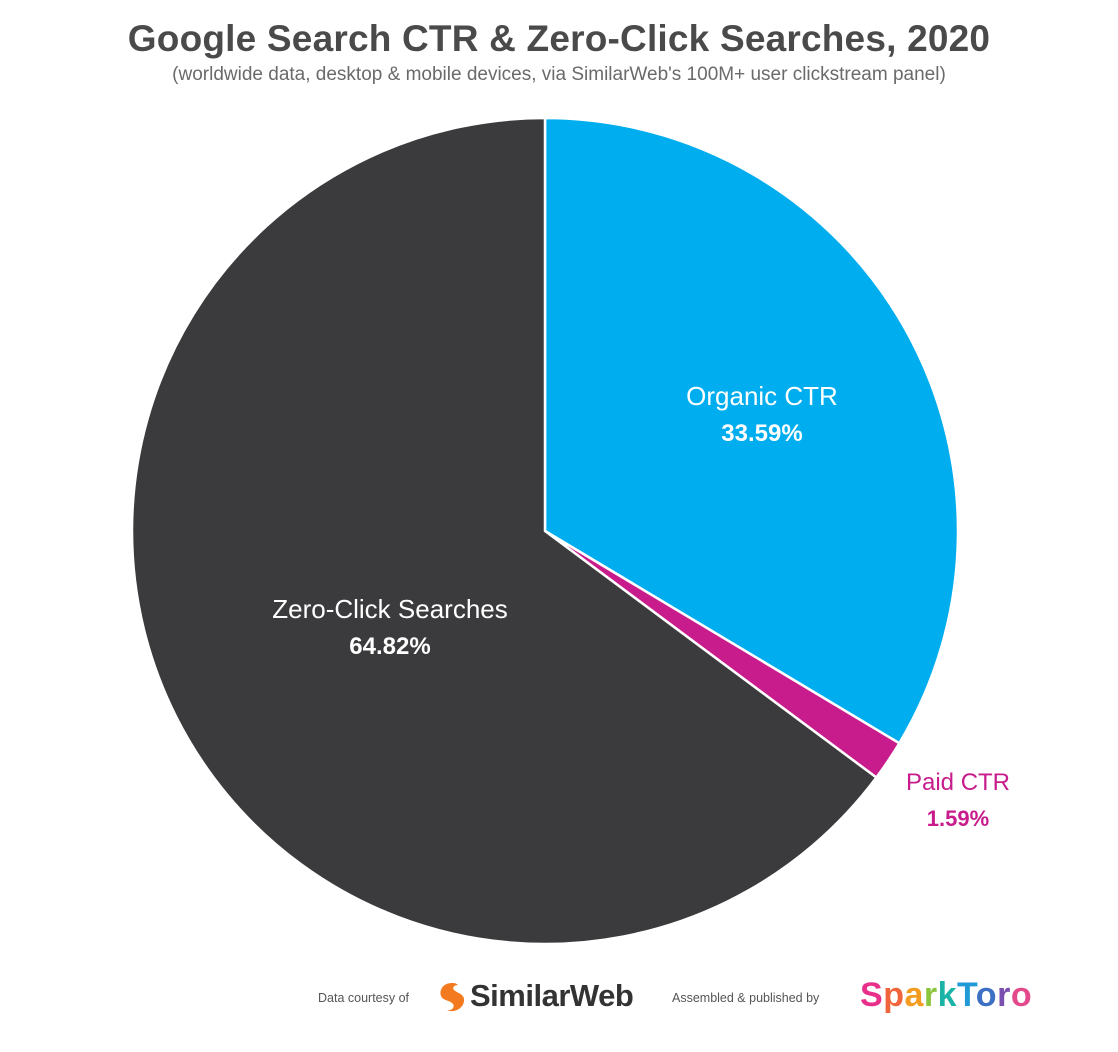 This screenshot has width=1118, height=1052. I want to click on slice-value-paid-ctr: 1.59%, so click(958, 818).